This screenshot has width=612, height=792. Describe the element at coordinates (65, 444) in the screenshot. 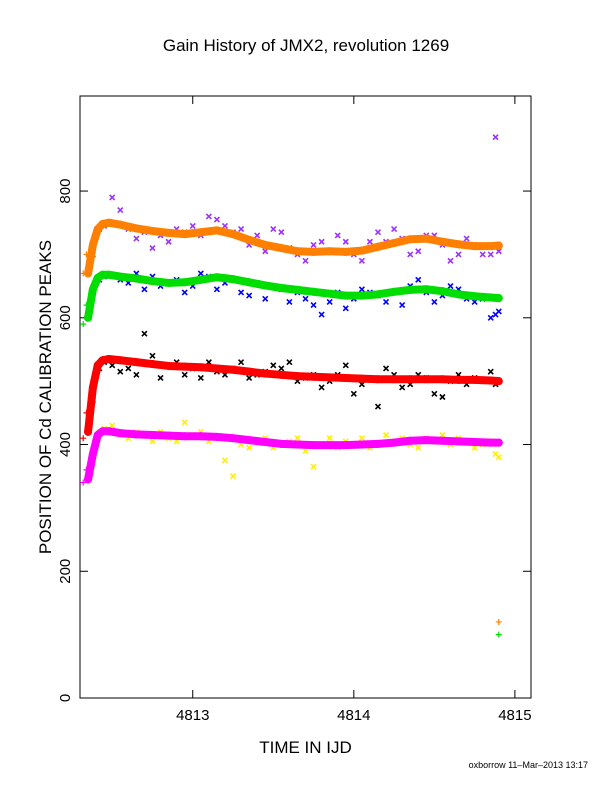

I see `y-tick-label: 400` at that location.